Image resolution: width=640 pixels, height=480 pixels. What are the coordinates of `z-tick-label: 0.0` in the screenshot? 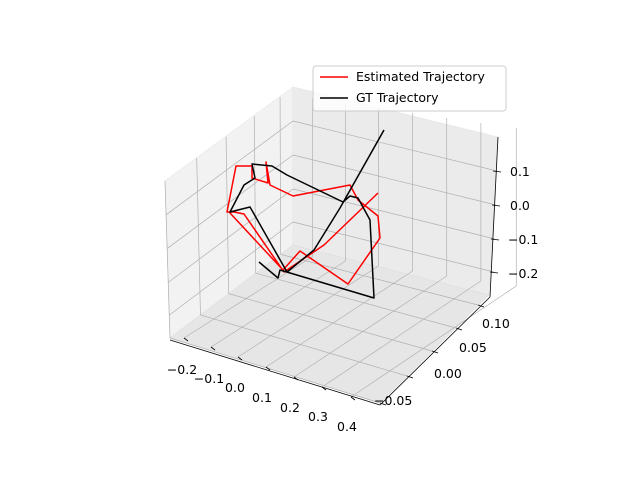 It's located at (520, 205).